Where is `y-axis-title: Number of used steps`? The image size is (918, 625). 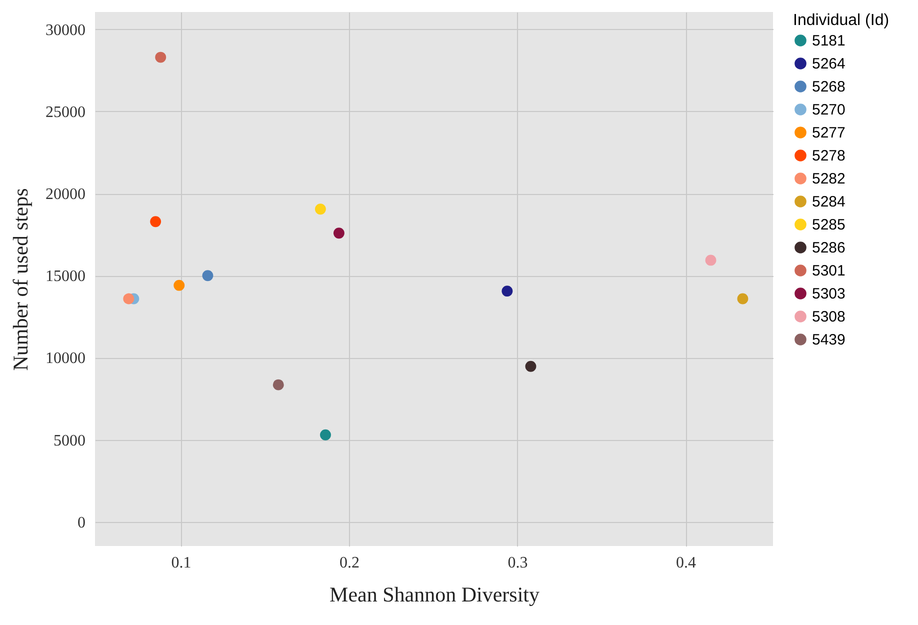
y-axis-title: Number of used steps is located at coordinates (20, 279).